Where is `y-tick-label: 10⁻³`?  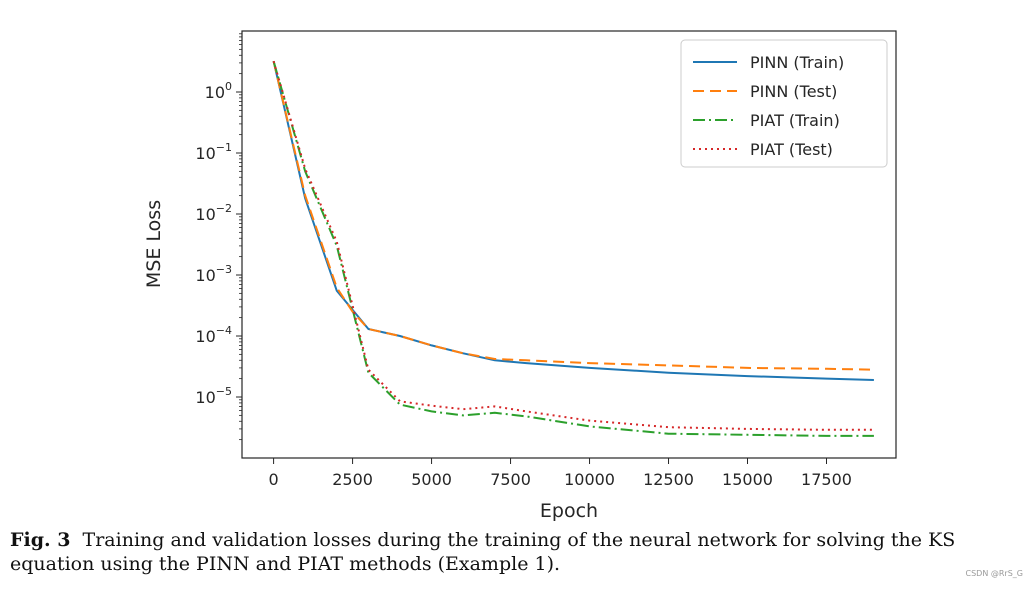
y-tick-label: 10⁻³ is located at coordinates (213, 274).